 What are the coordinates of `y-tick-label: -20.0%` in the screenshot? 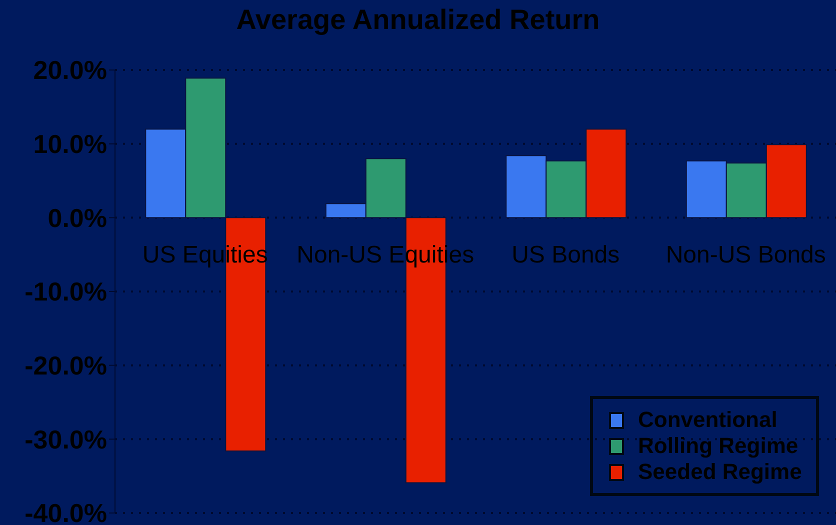 It's located at (65, 365).